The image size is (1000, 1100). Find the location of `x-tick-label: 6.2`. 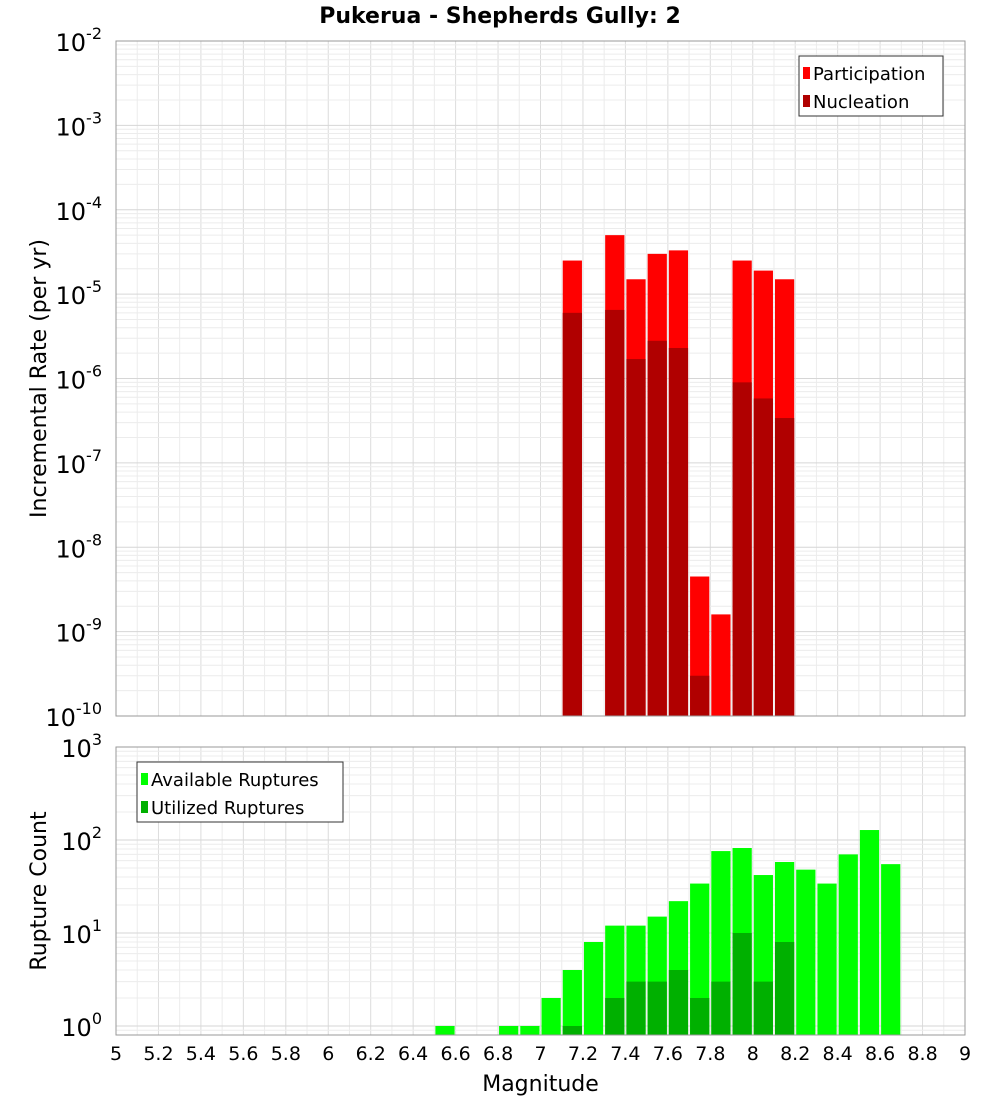

x-tick-label: 6.2 is located at coordinates (371, 1054).